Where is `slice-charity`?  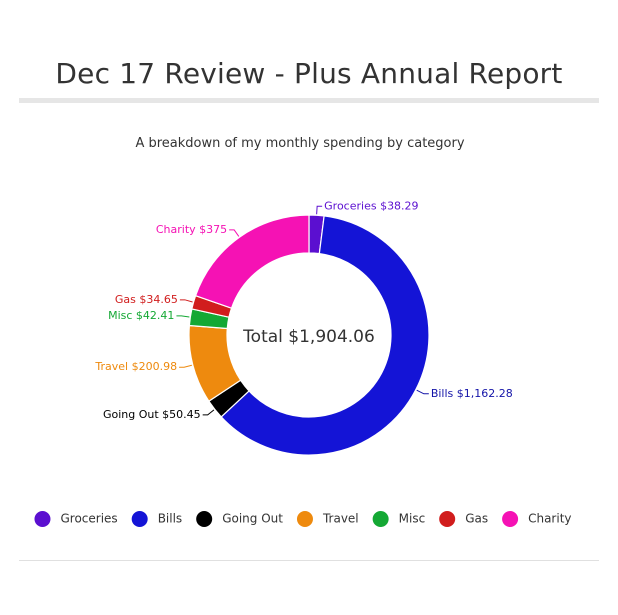
slice-charity is located at coordinates (252, 261).